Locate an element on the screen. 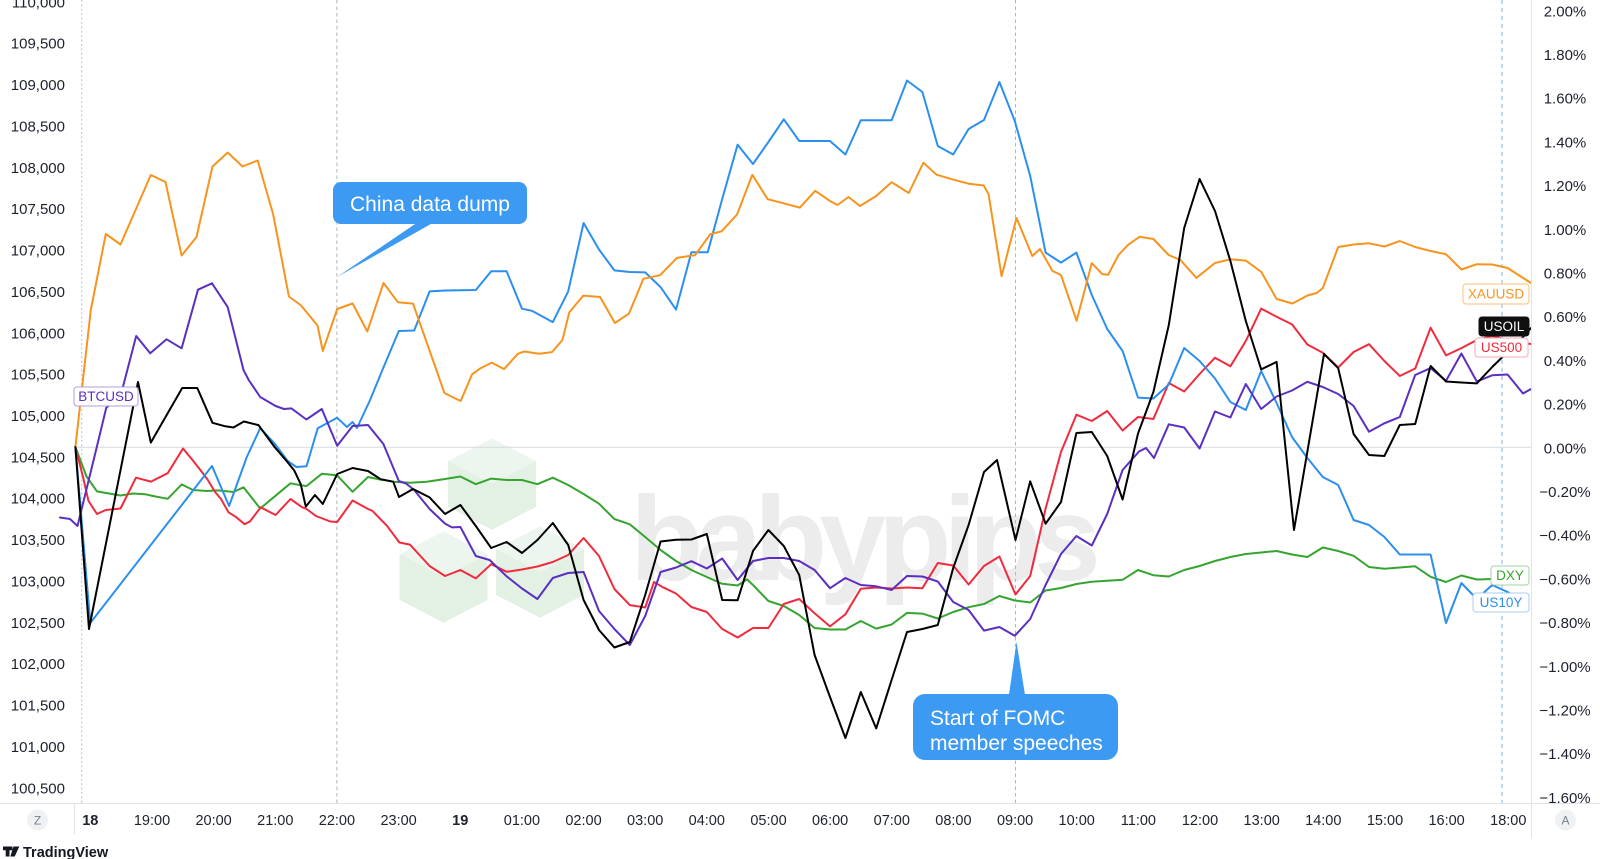 The width and height of the screenshot is (1600, 859). svg-text: 03:00 is located at coordinates (645, 821).